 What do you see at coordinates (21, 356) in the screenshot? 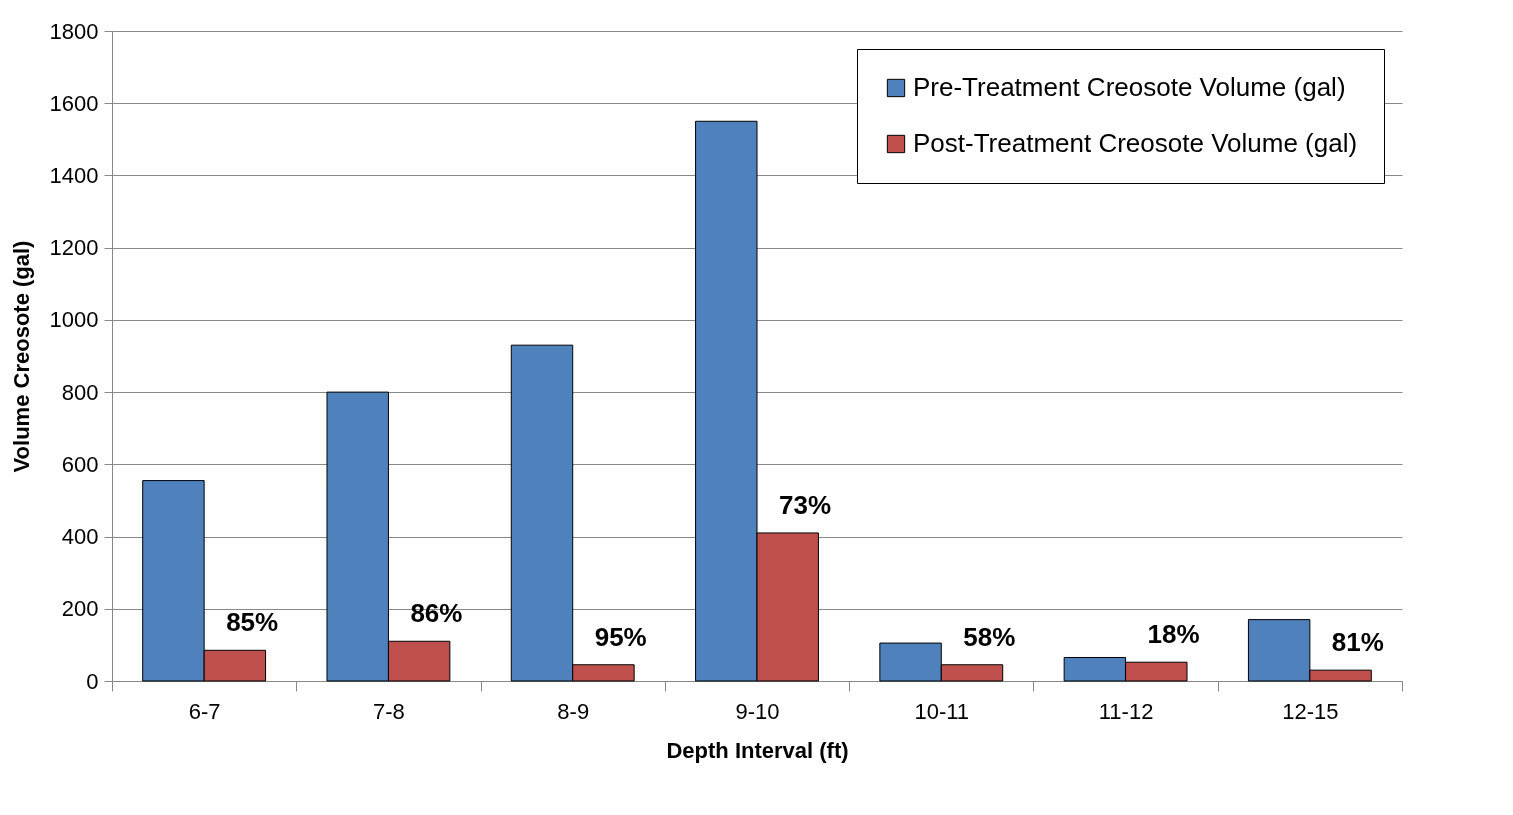
I see `y-axis-title: Volume Creosote (gal)` at bounding box center [21, 356].